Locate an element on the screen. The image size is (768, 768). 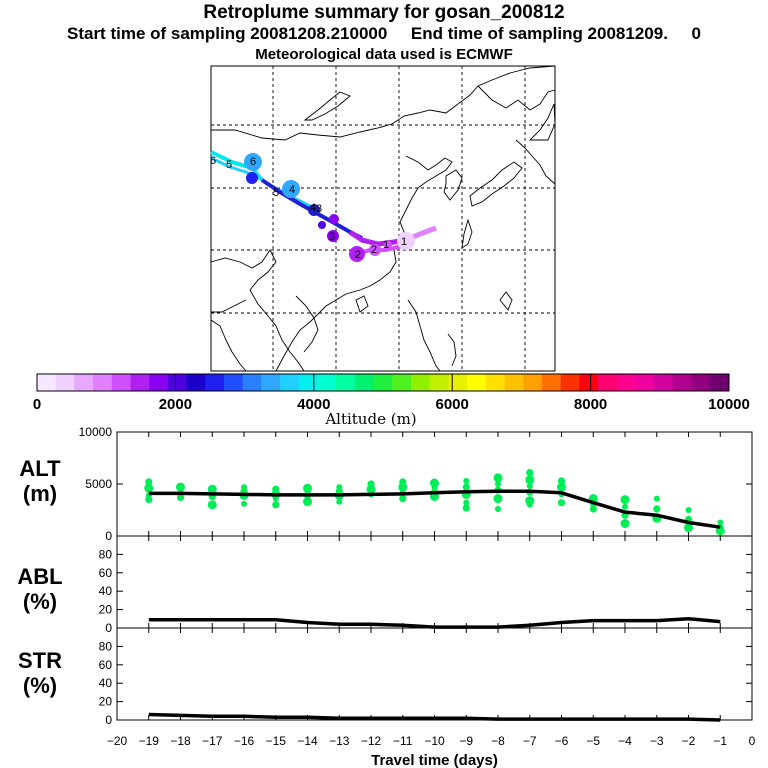
x-tick-label: −12 is located at coordinates (371, 741).